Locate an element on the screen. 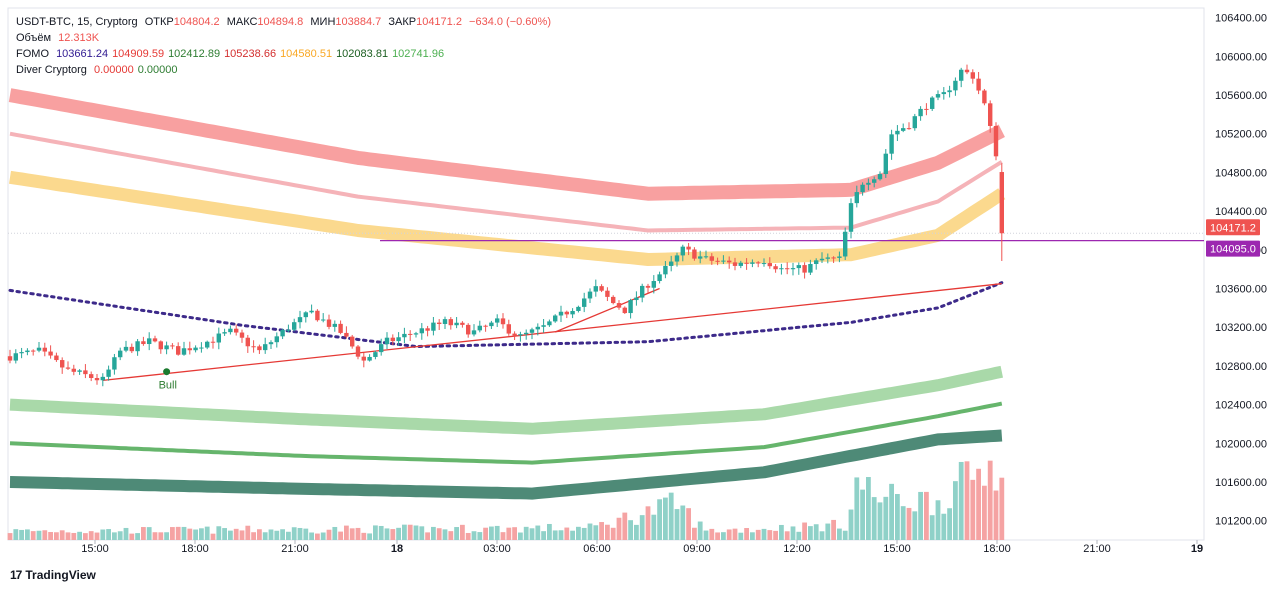 The image size is (1280, 592). diver-values: 0.00000 0.00000 is located at coordinates (138, 70).